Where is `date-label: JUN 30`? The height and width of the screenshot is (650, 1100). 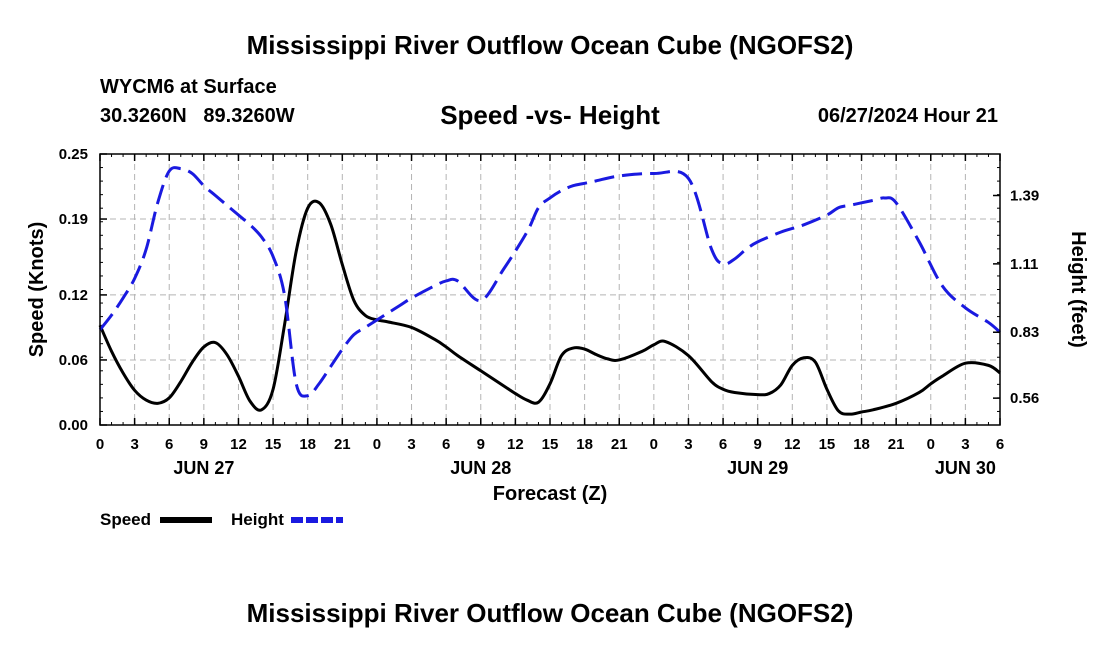
date-label: JUN 30 is located at coordinates (965, 468).